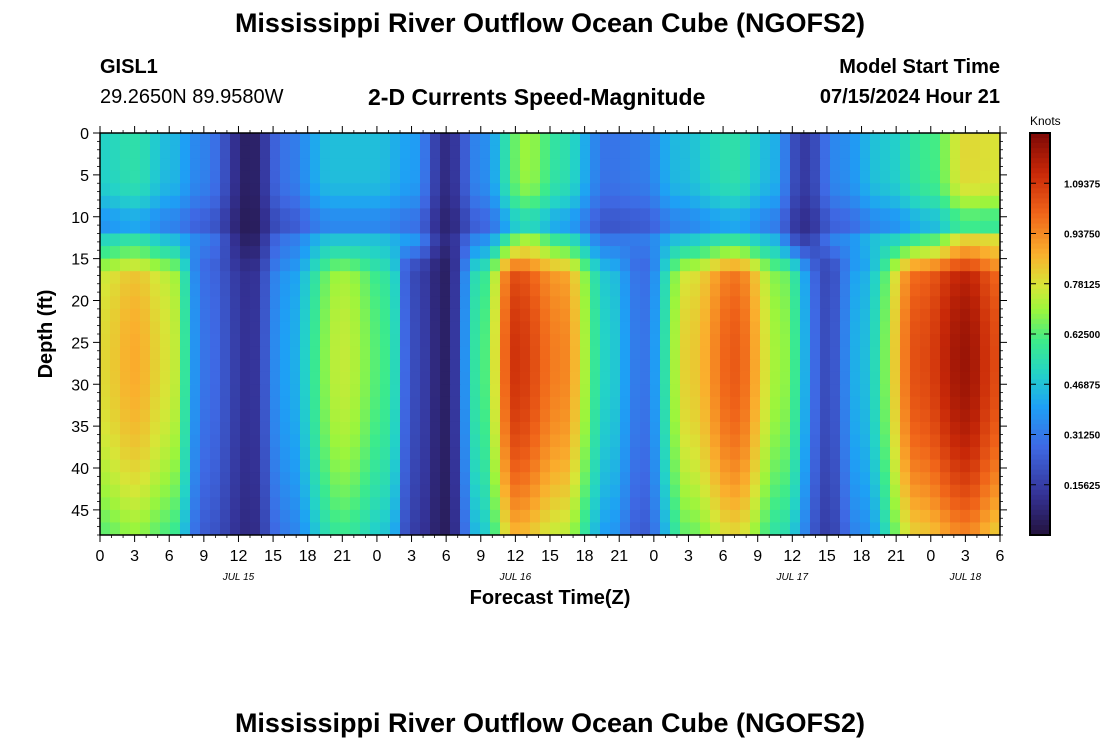 The image size is (1100, 750). Describe the element at coordinates (239, 556) in the screenshot. I see `x-tick-label: 12` at that location.